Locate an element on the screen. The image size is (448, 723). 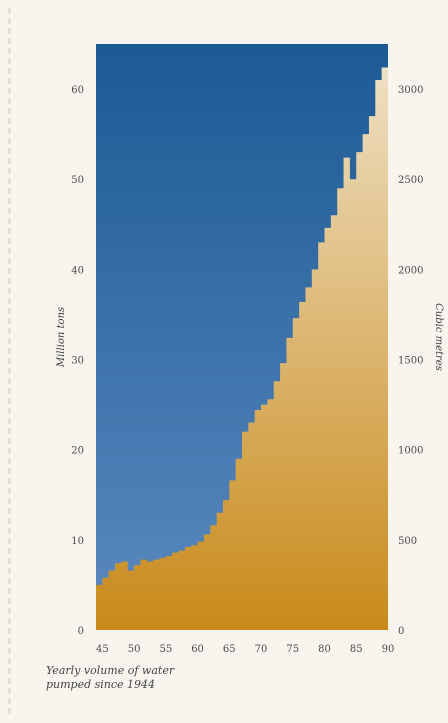
x-tick-label: 90 is located at coordinates (388, 649).